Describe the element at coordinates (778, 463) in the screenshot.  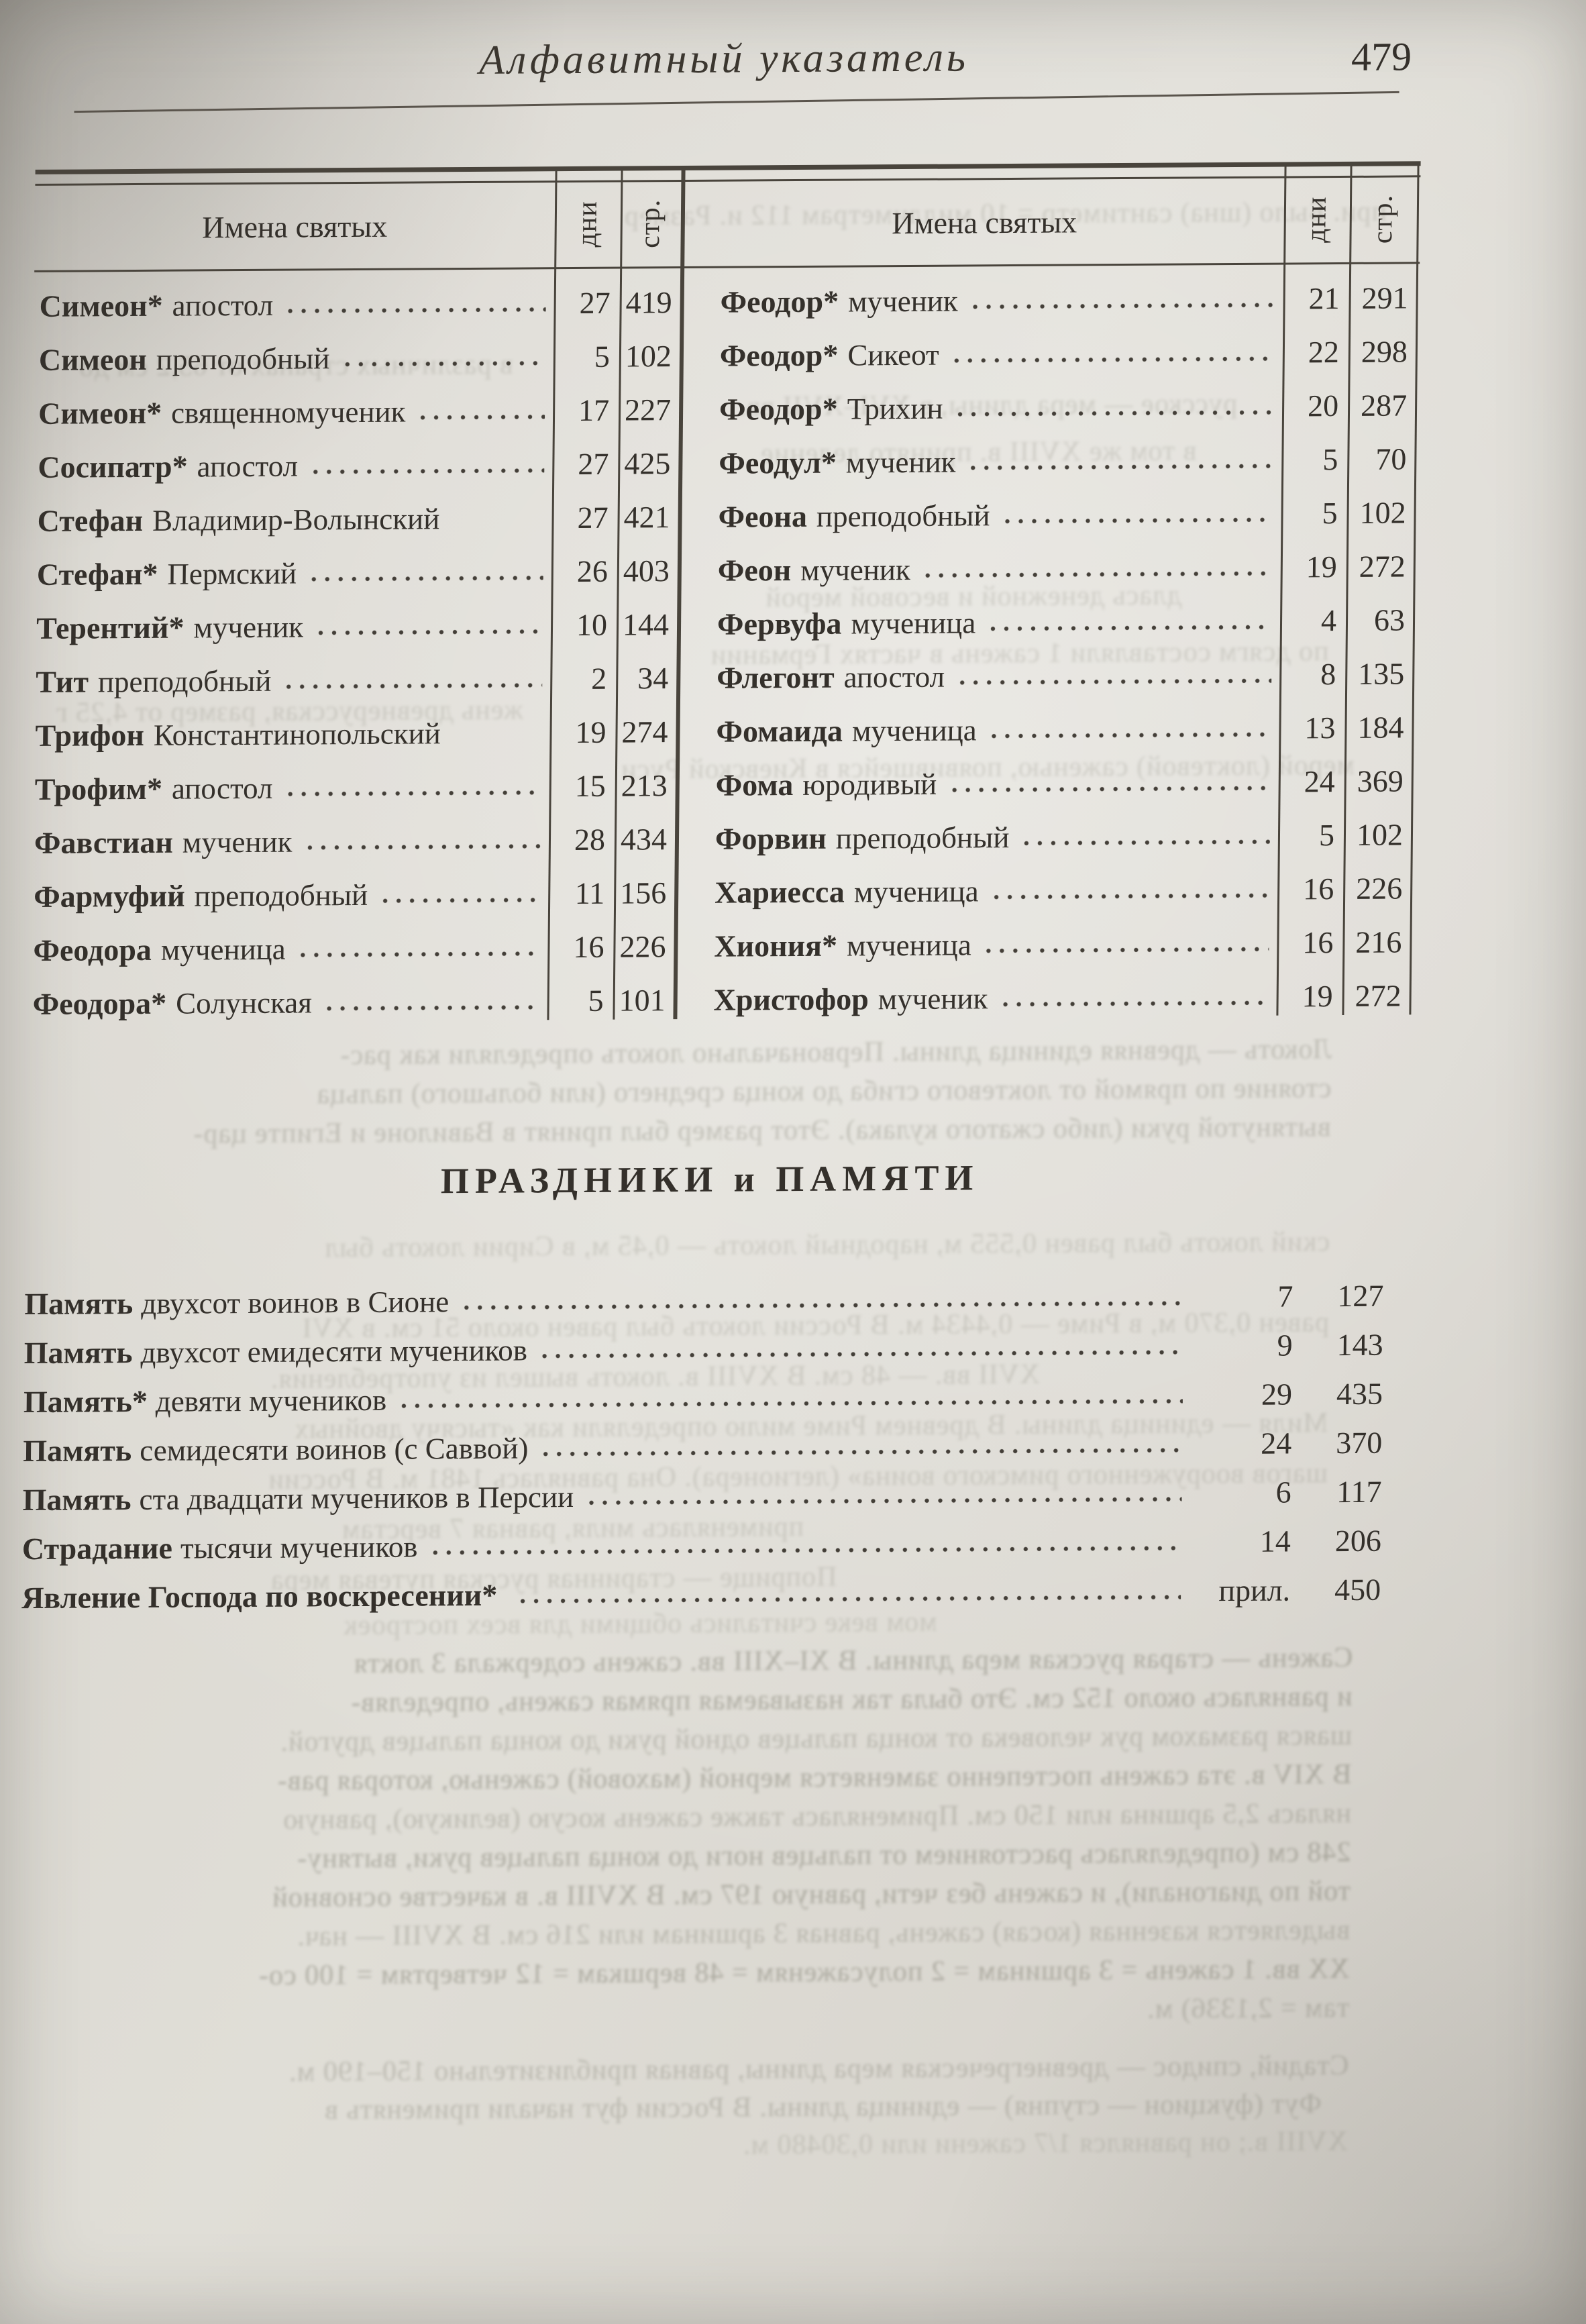
I see `saint-name: Феодул*` at that location.